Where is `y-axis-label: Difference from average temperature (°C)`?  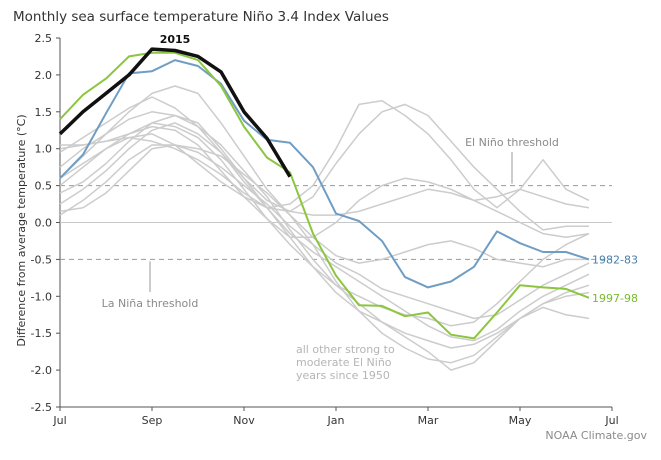
y-axis-label: Difference from average temperature (°C) is located at coordinates (21, 230).